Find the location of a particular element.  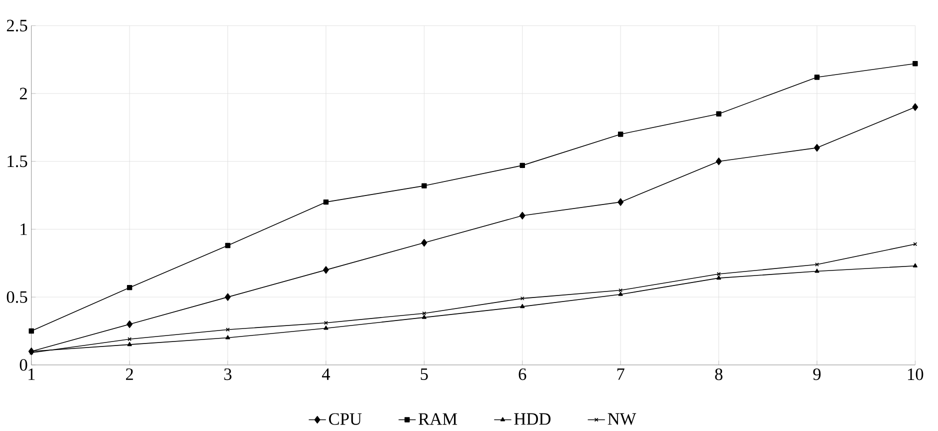

y-tick-label: 1.5 is located at coordinates (18, 162).